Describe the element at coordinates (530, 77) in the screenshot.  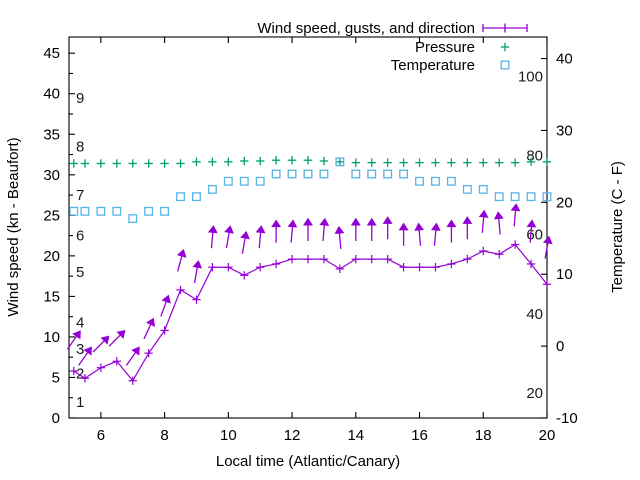
I see `fahrenheit-label: 100` at that location.